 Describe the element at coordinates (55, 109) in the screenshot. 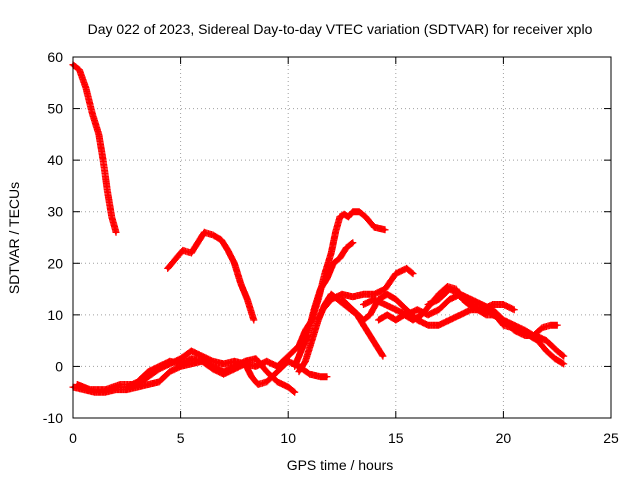

I see `y-tick-label: 50` at that location.